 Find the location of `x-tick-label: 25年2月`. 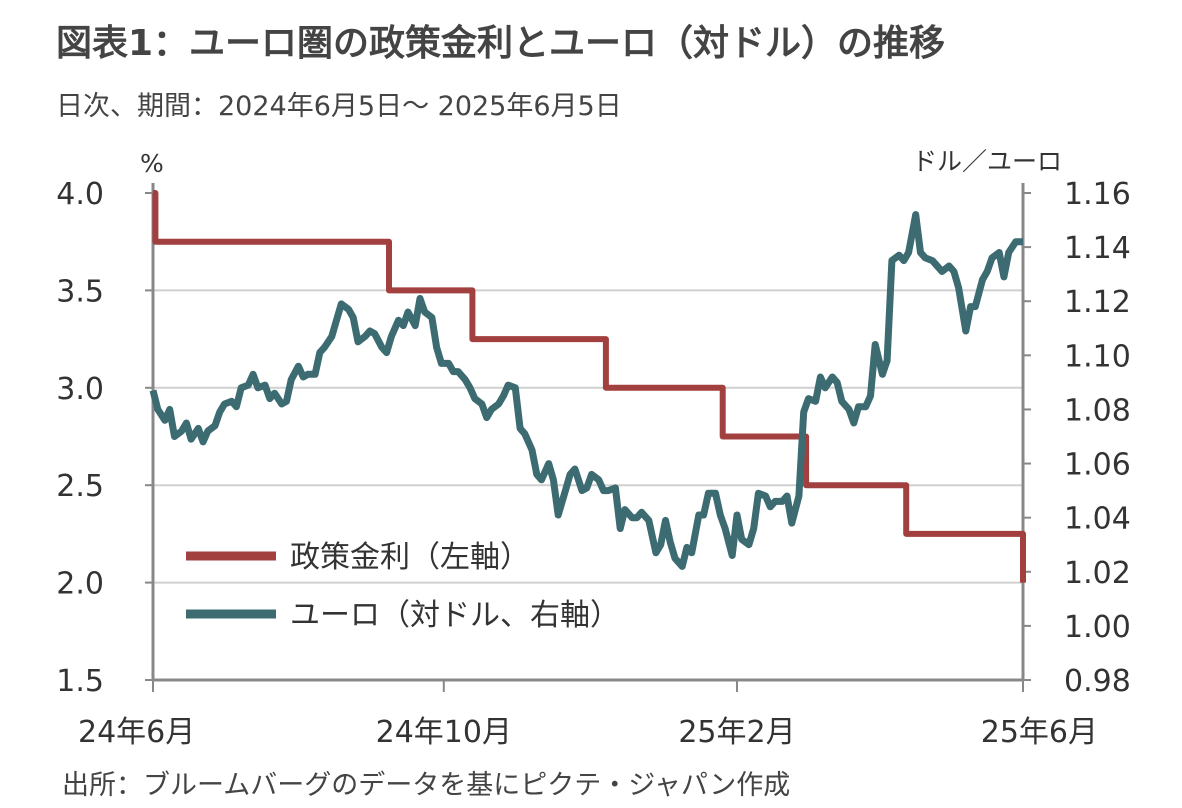

x-tick-label: 25年2月 is located at coordinates (736, 732).